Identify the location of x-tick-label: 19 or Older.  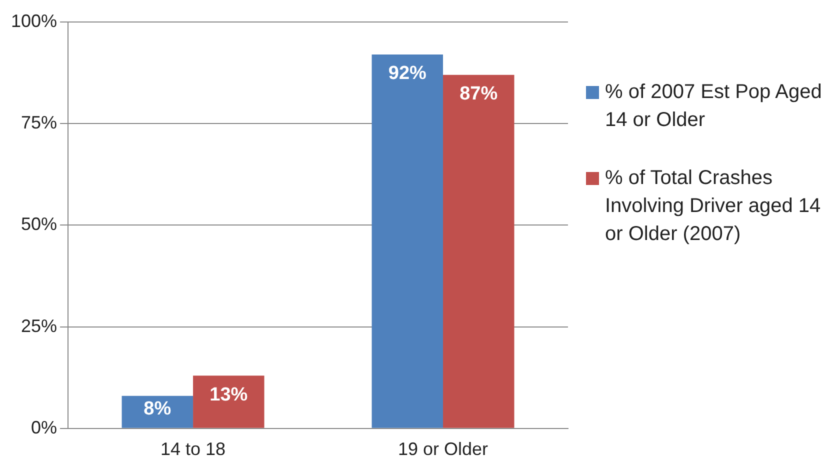
(443, 449).